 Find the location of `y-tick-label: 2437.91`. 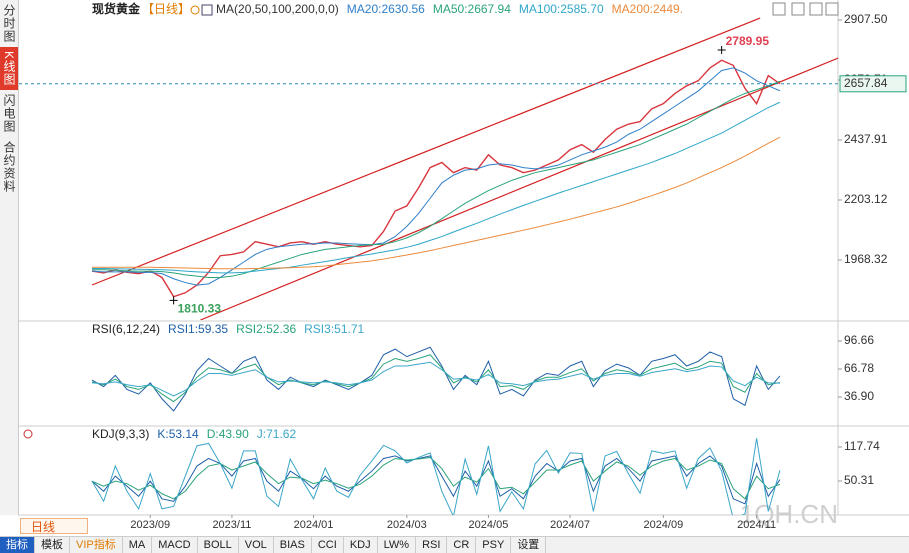

y-tick-label: 2437.91 is located at coordinates (866, 139).